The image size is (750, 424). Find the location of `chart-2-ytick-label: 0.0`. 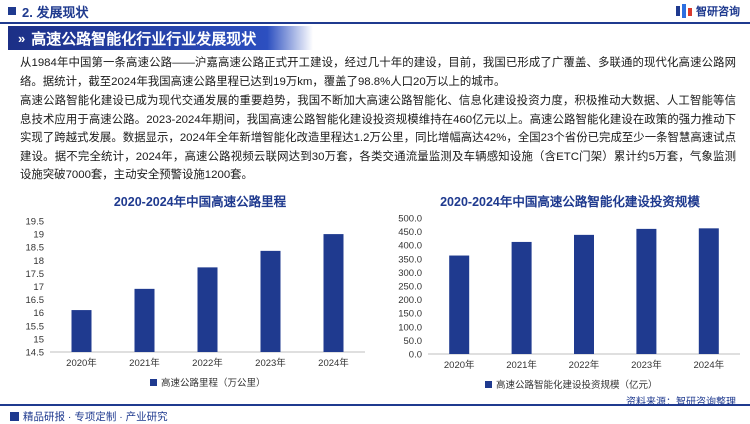

chart-2-ytick-label: 0.0 is located at coordinates (415, 355).